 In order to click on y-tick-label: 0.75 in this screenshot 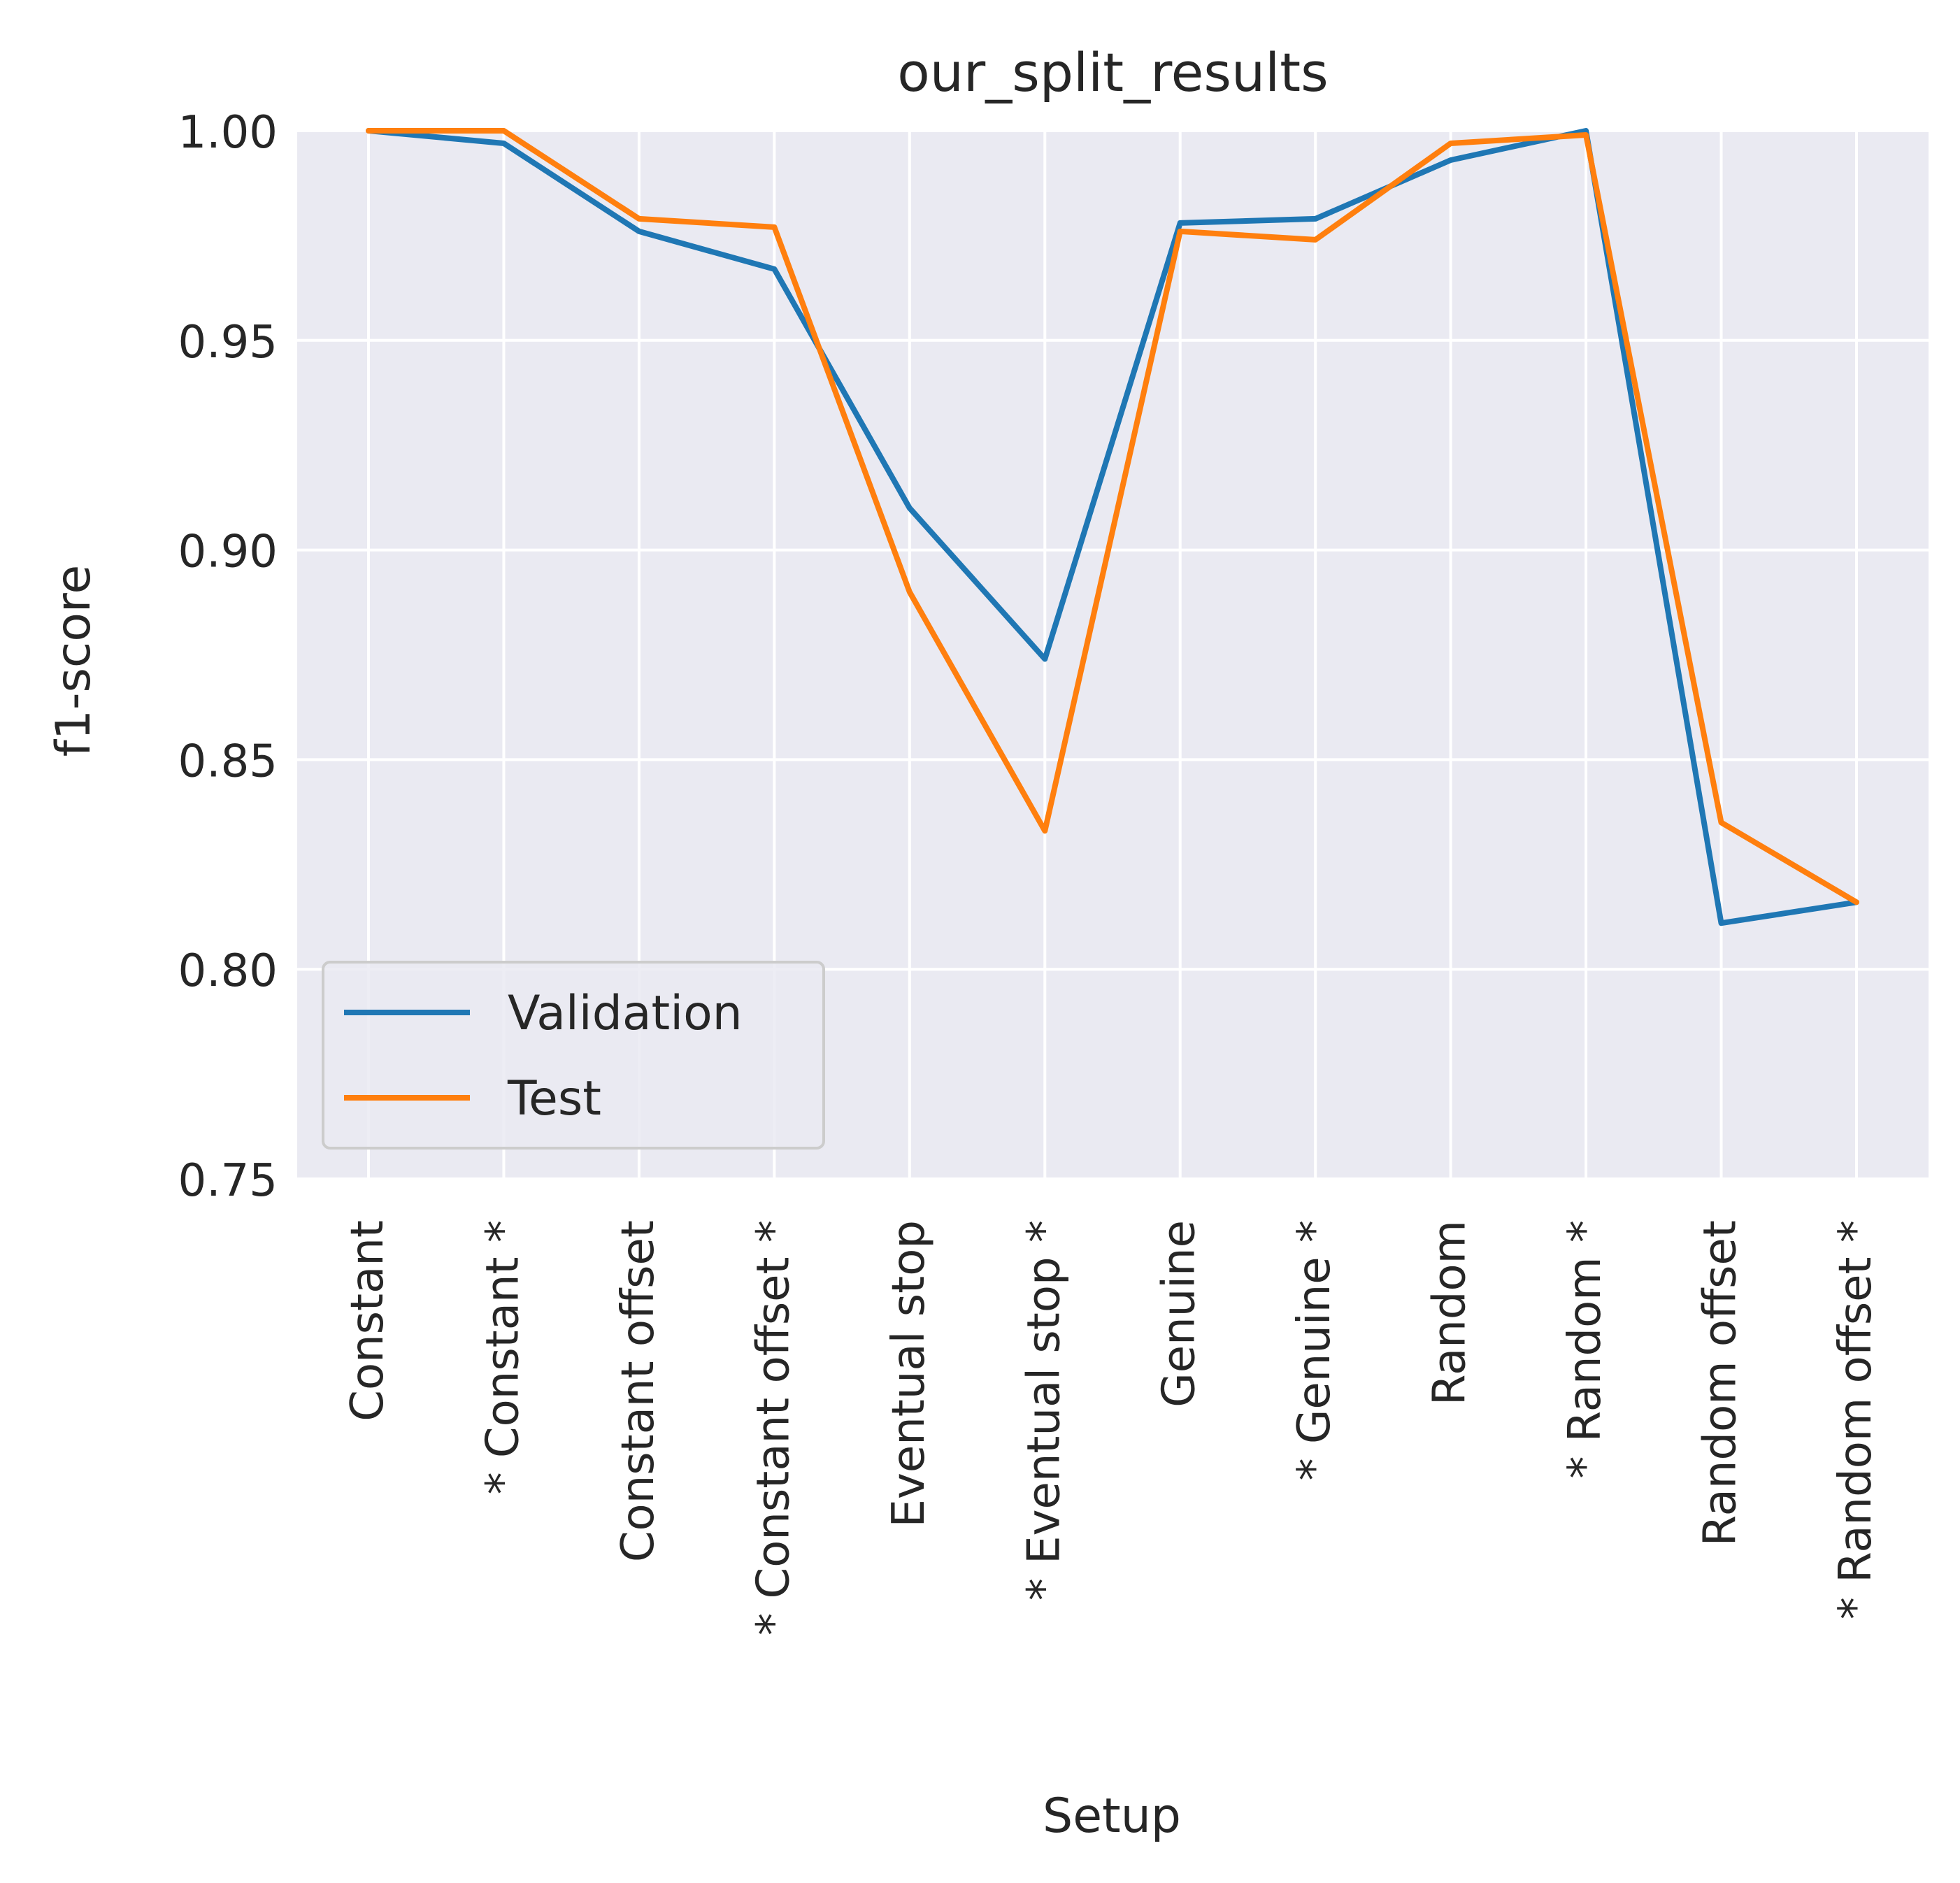, I will do `click(228, 1181)`.